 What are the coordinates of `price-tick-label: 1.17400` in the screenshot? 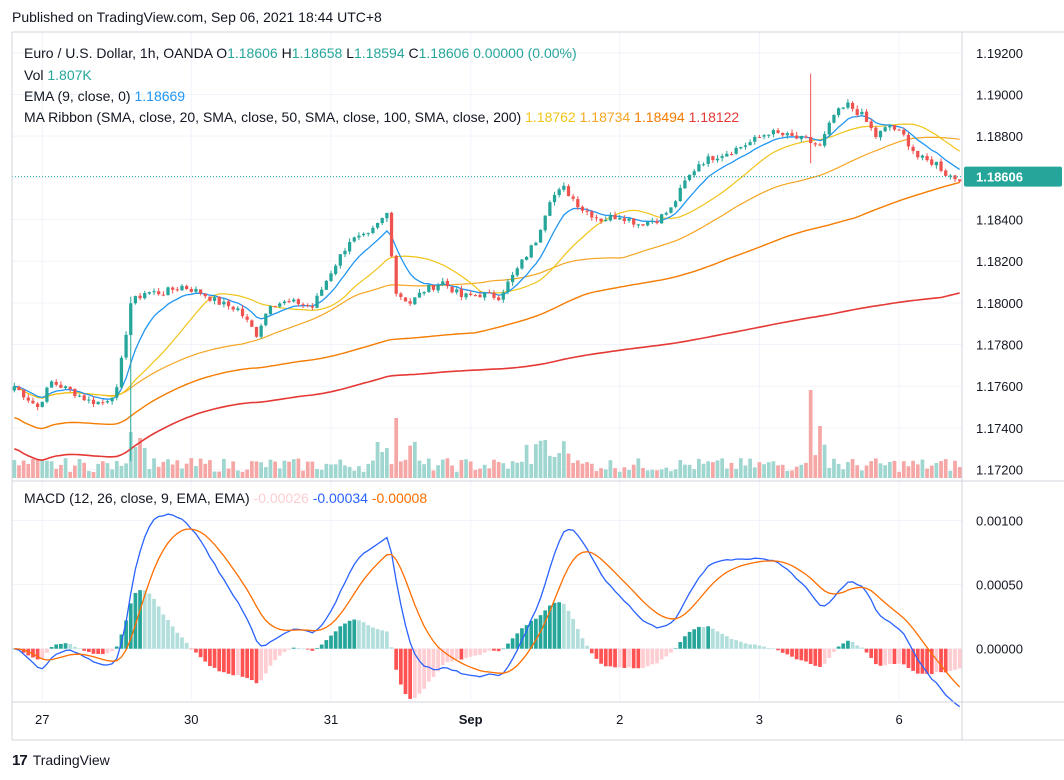 It's located at (999, 428).